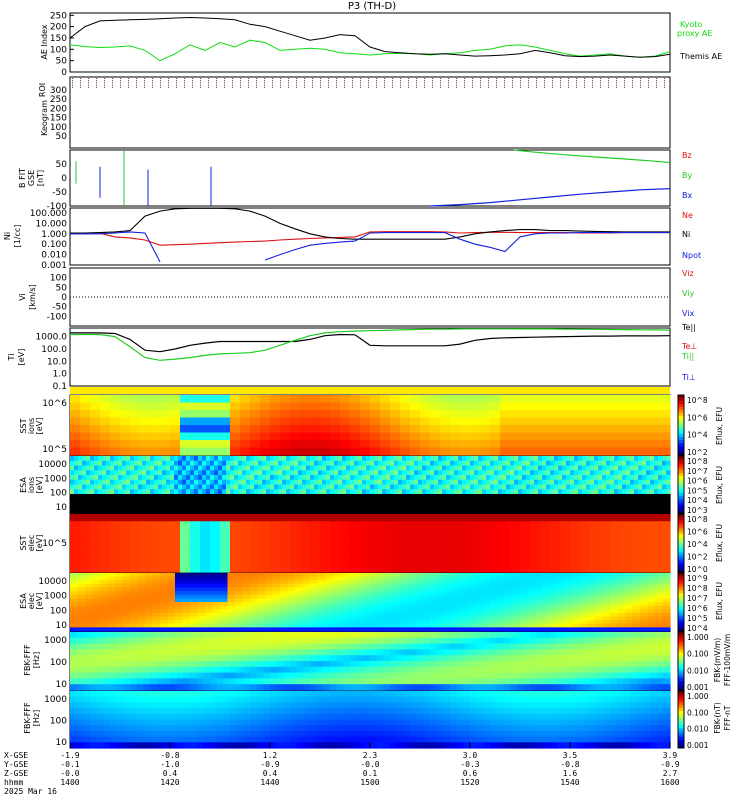 The height and width of the screenshot is (800, 750). I want to click on ti-legend-ti-perp: Ti⊥, so click(688, 377).